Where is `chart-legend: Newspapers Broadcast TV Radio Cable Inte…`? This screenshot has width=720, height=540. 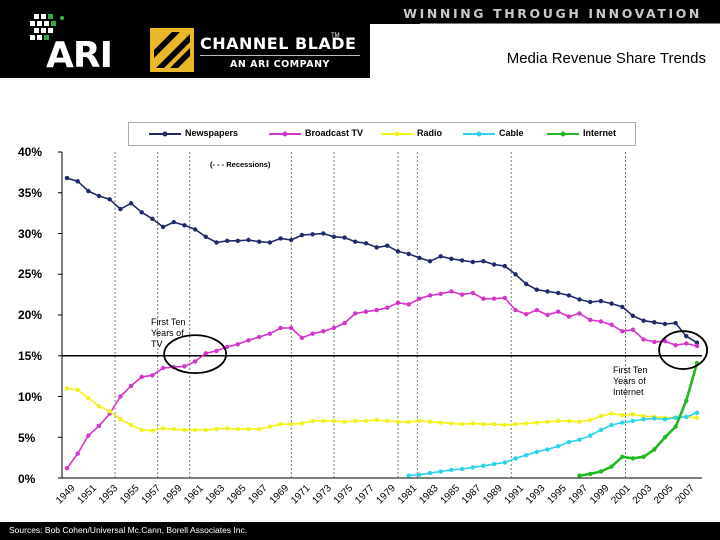
chart-legend: Newspapers Broadcast TV Radio Cable Inte… is located at coordinates (382, 134).